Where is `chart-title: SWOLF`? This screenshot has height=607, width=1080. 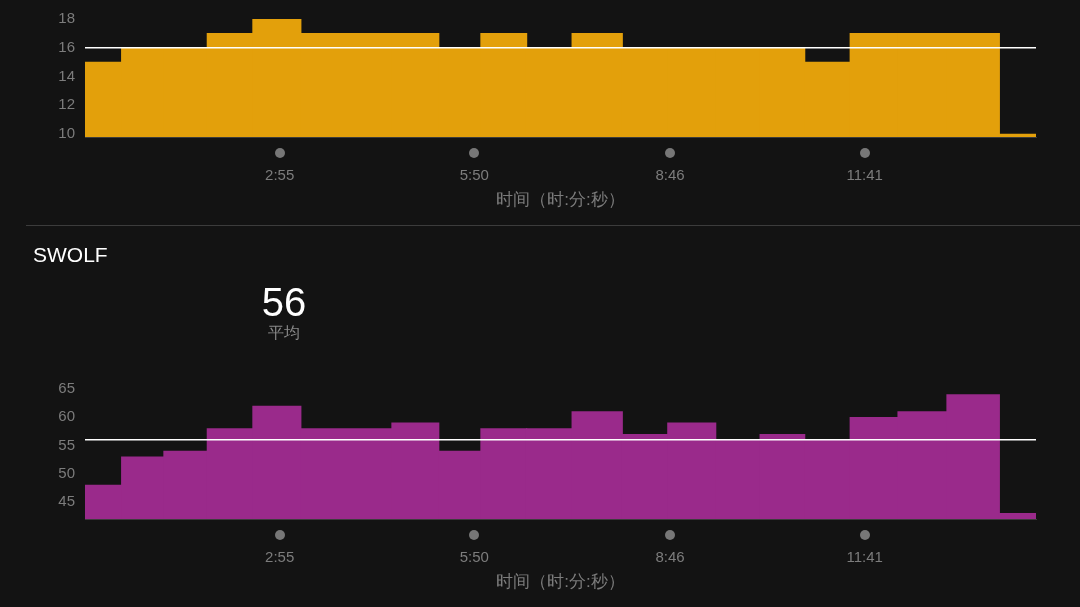
chart-title: SWOLF is located at coordinates (70, 255).